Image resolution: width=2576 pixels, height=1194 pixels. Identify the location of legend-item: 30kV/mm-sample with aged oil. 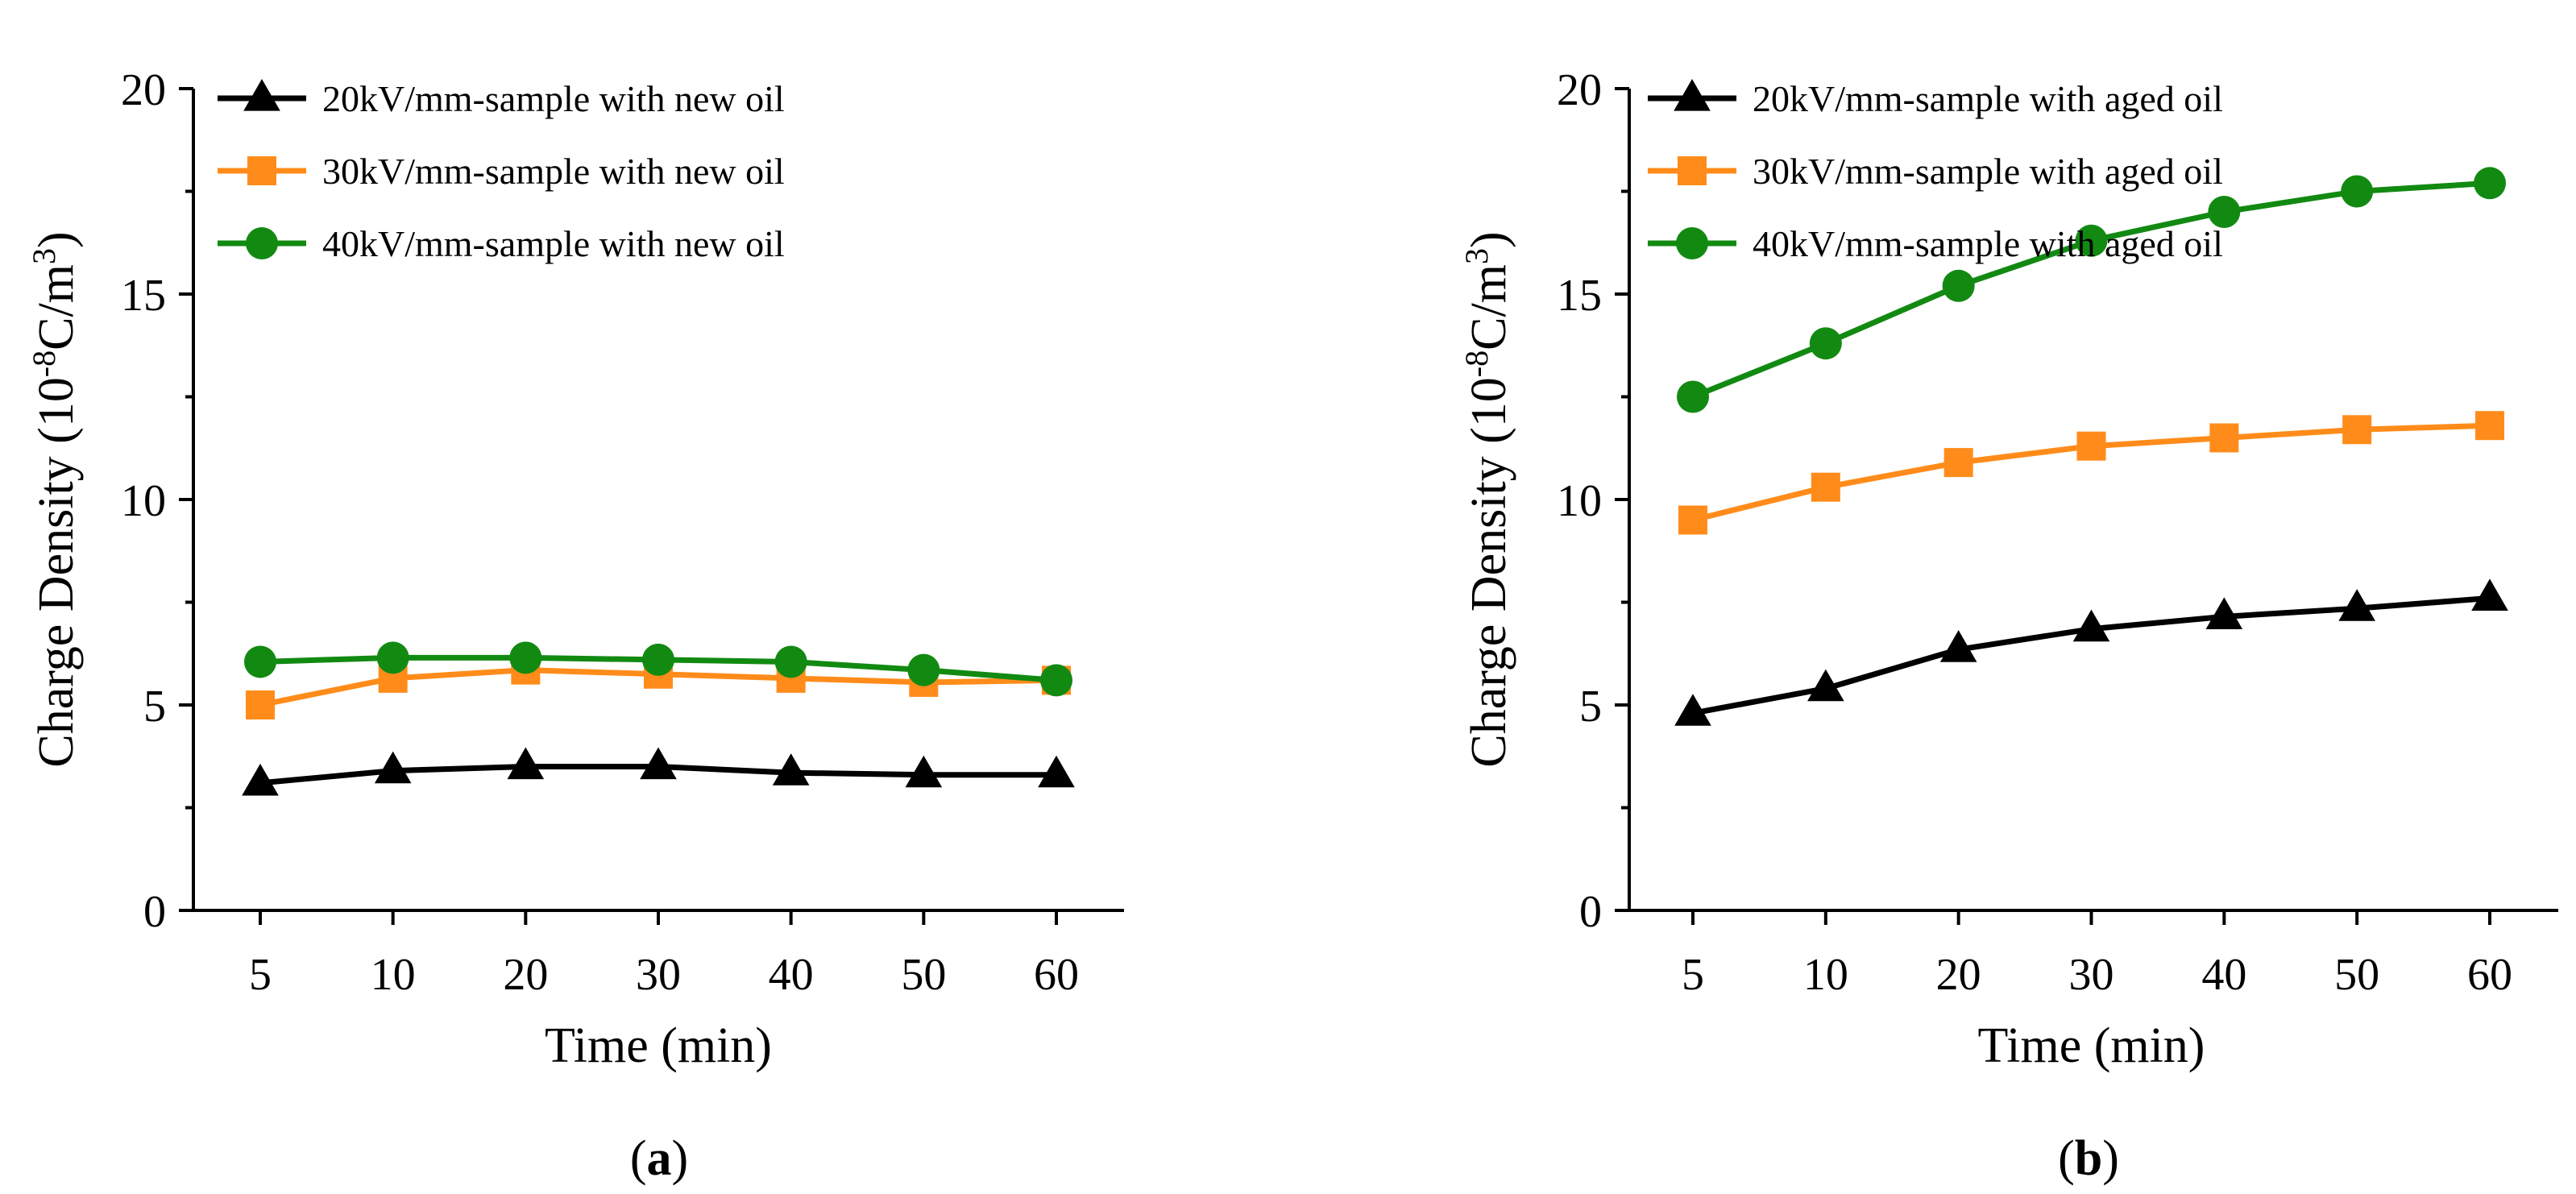
(1935, 171).